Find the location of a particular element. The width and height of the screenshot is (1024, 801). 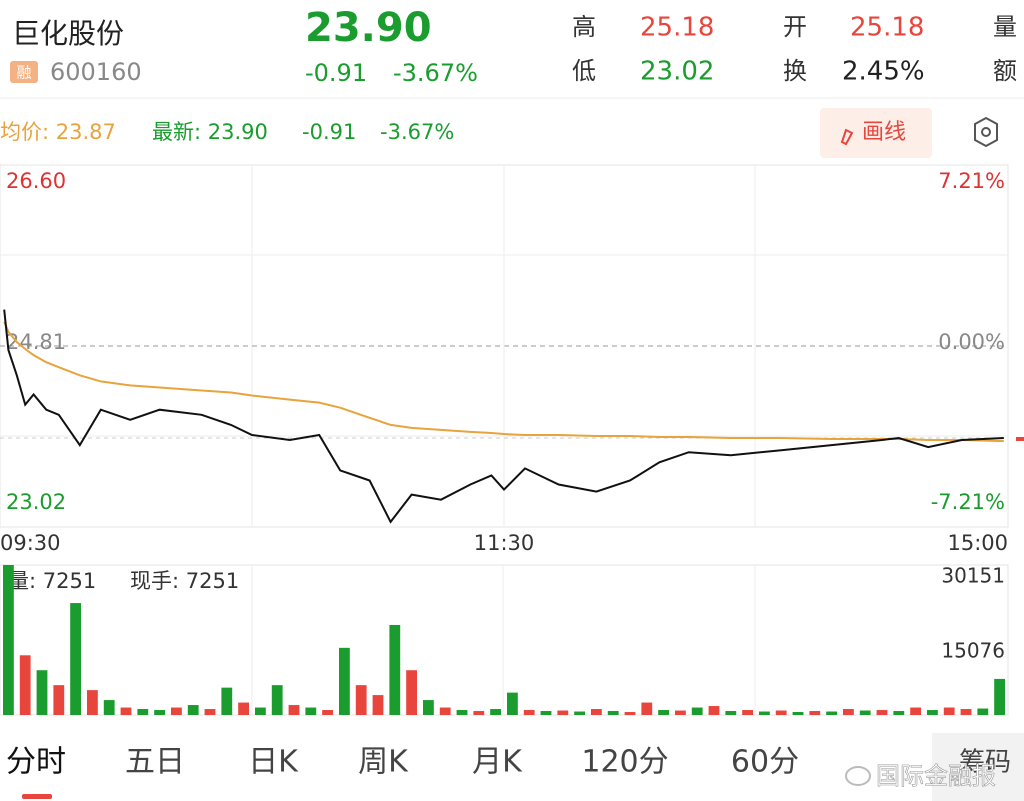

stat-label: 开 is located at coordinates (795, 27).